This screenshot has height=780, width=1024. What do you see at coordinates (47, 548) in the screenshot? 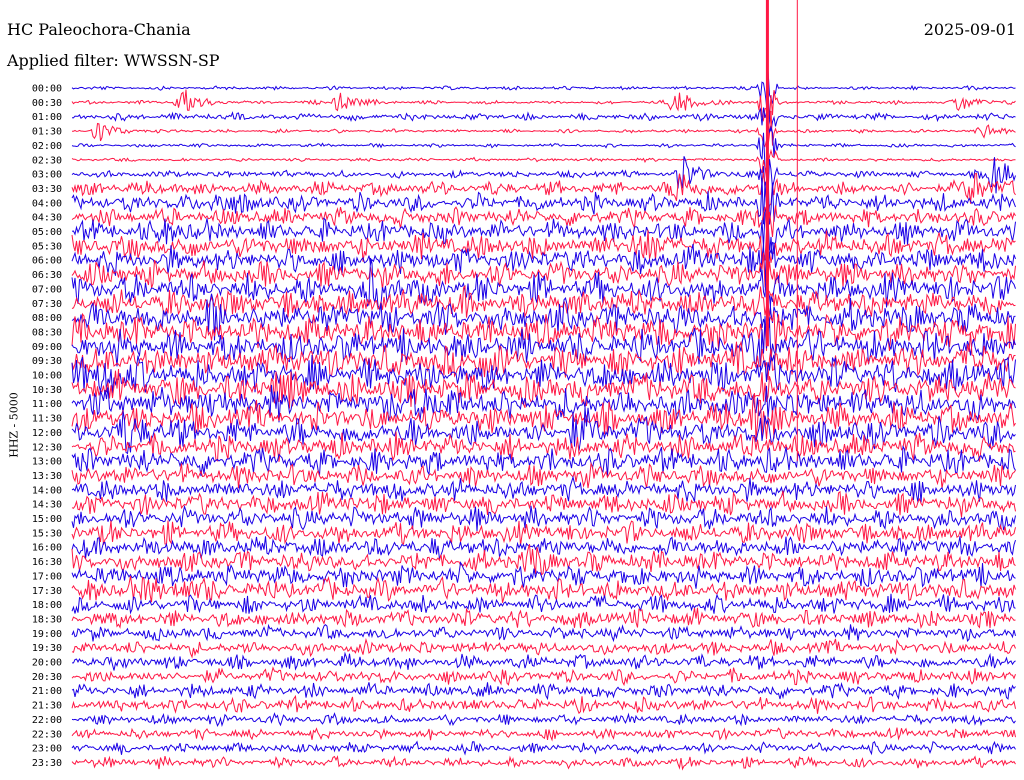
I see `row-label-1600: 16:00` at bounding box center [47, 548].